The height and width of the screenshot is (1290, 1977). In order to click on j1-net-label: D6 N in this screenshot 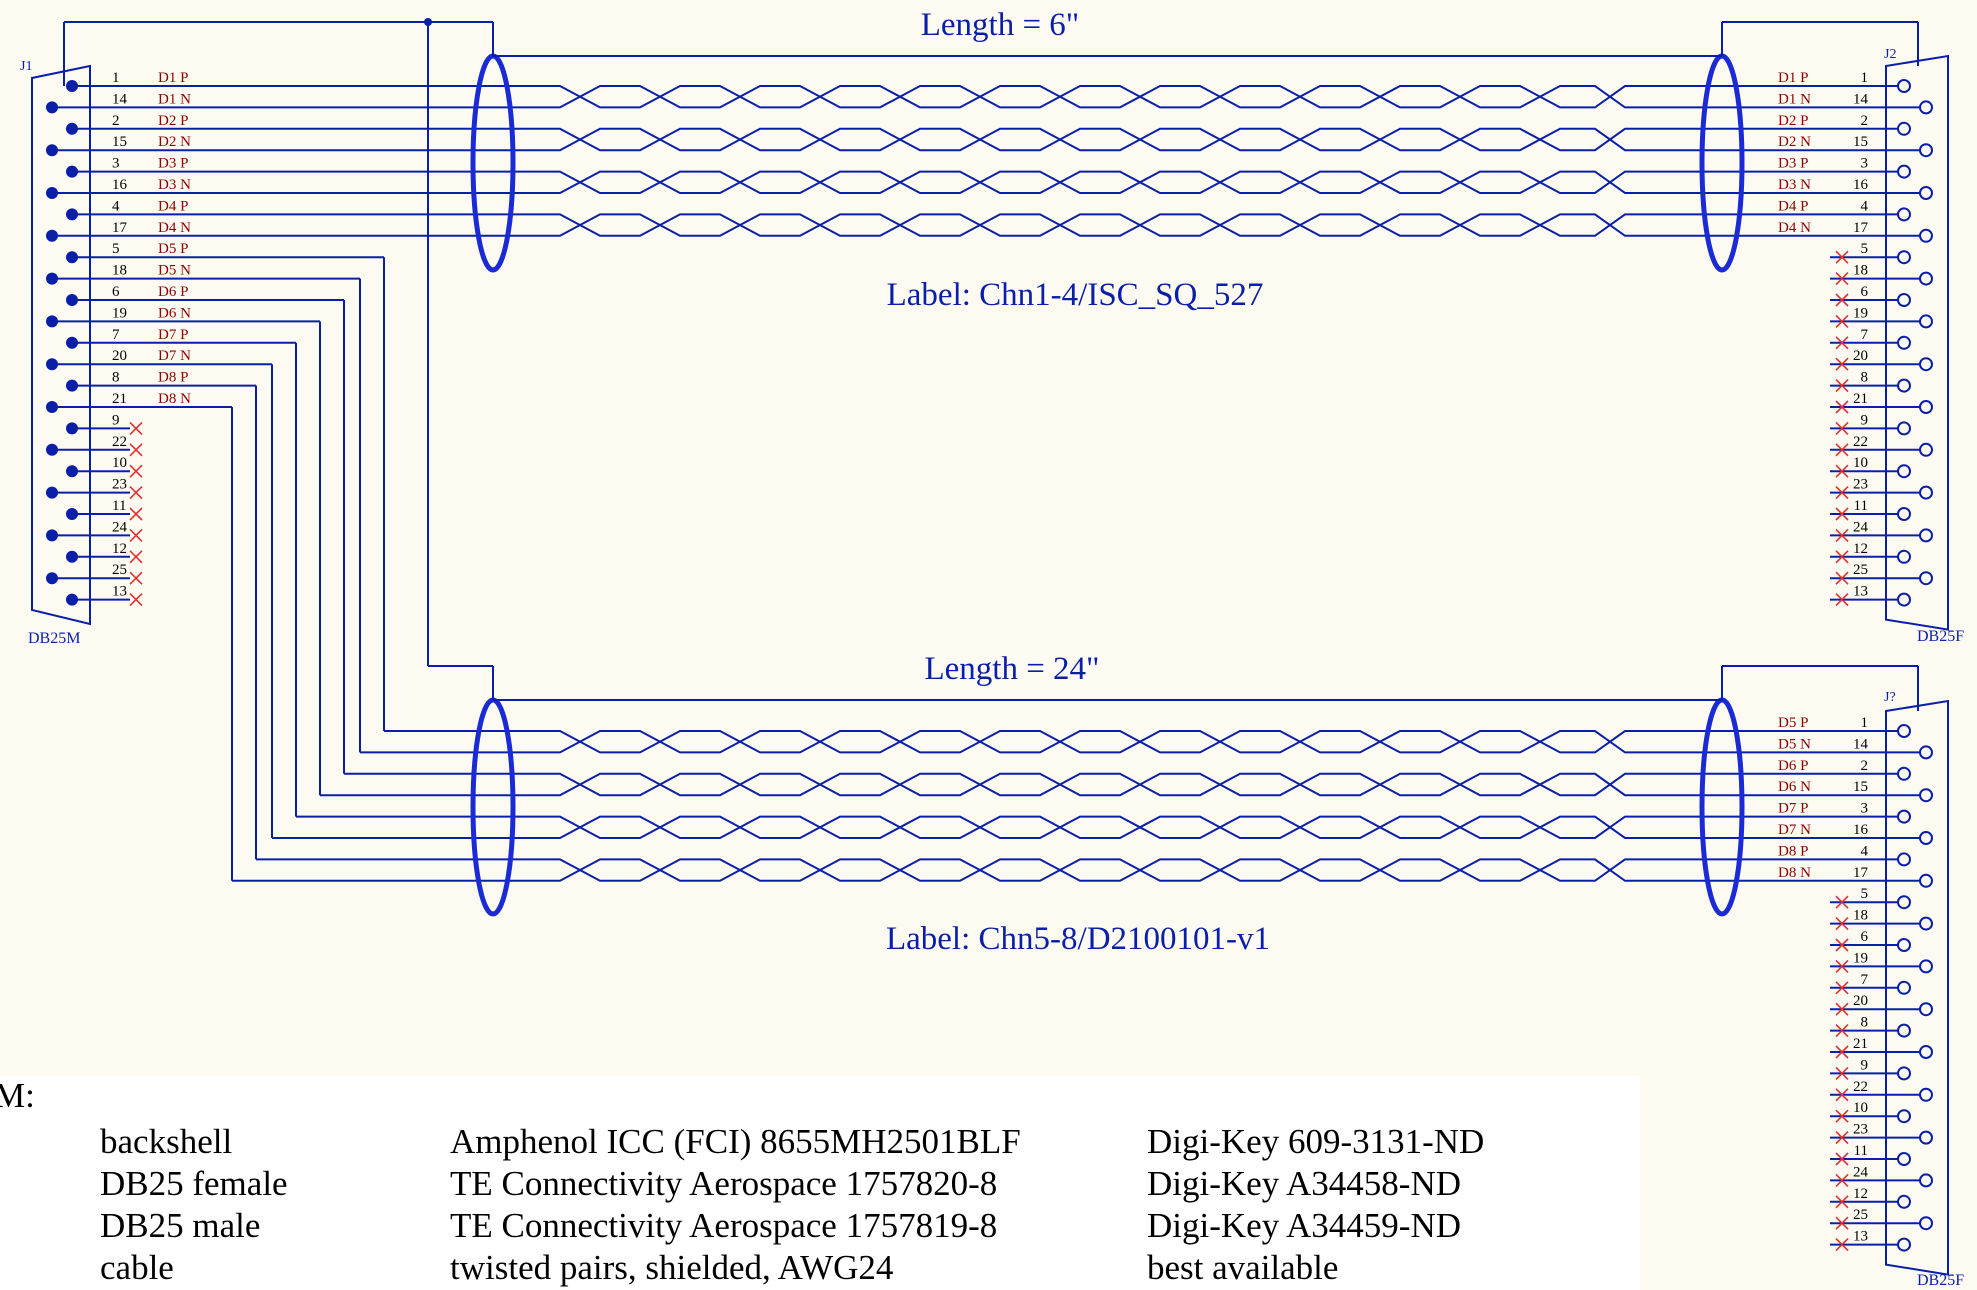, I will do `click(174, 313)`.